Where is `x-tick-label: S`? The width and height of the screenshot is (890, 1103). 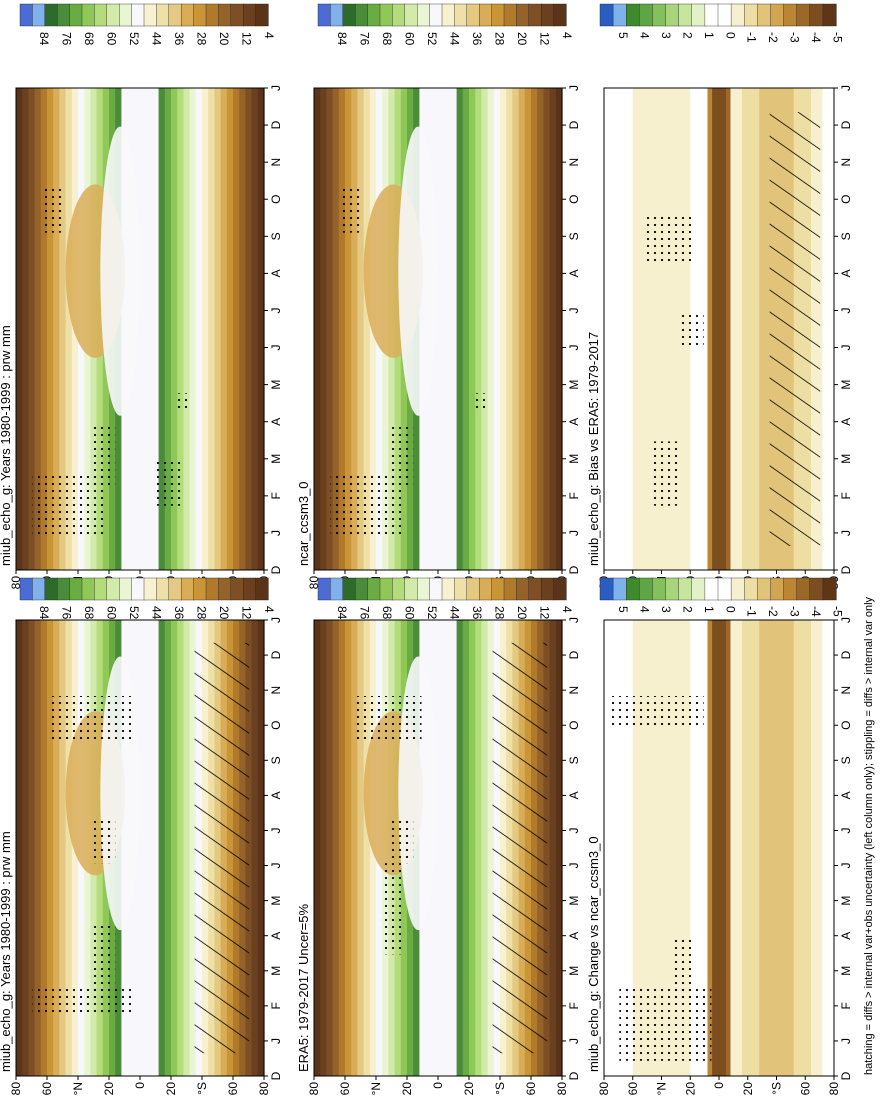
x-tick-label: S is located at coordinates (276, 760).